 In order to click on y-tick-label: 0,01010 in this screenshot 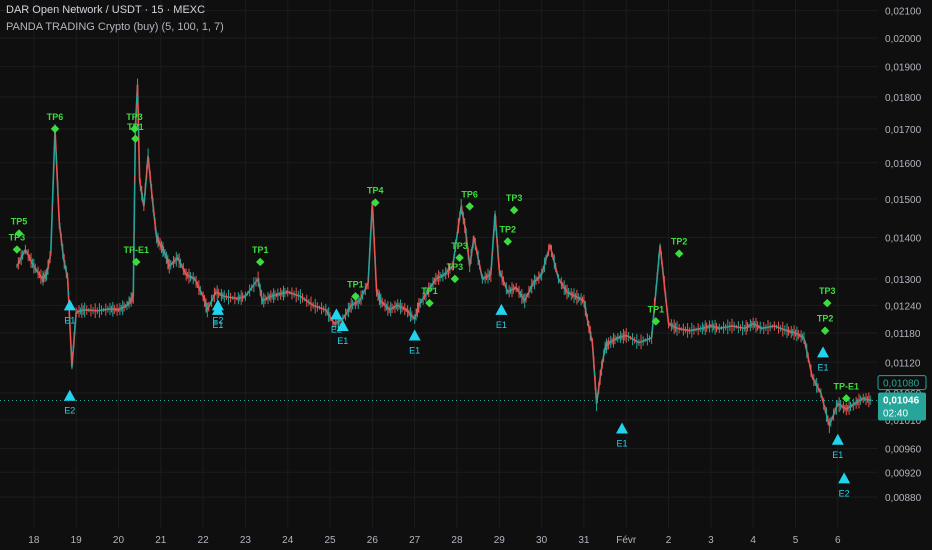, I will do `click(903, 421)`.